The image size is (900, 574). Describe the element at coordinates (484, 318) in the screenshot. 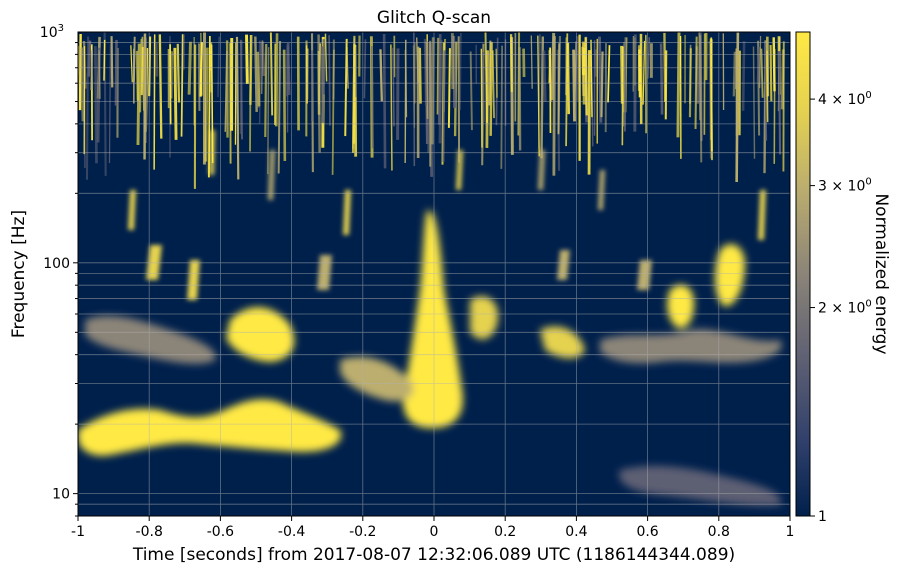

I see `right-center-blob` at that location.